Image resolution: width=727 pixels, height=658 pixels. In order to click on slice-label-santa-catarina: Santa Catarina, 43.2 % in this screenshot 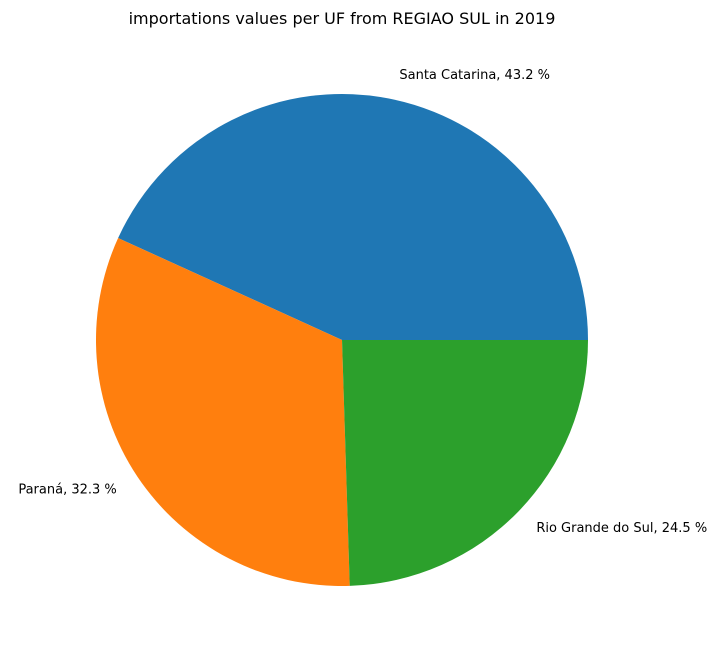, I will do `click(474, 75)`.